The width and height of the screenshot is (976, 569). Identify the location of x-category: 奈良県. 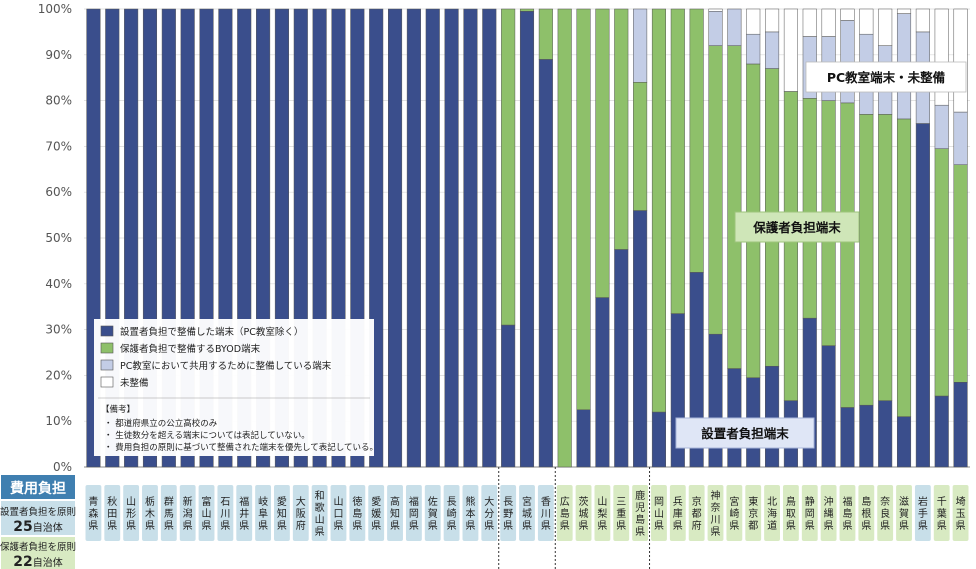
(885, 513).